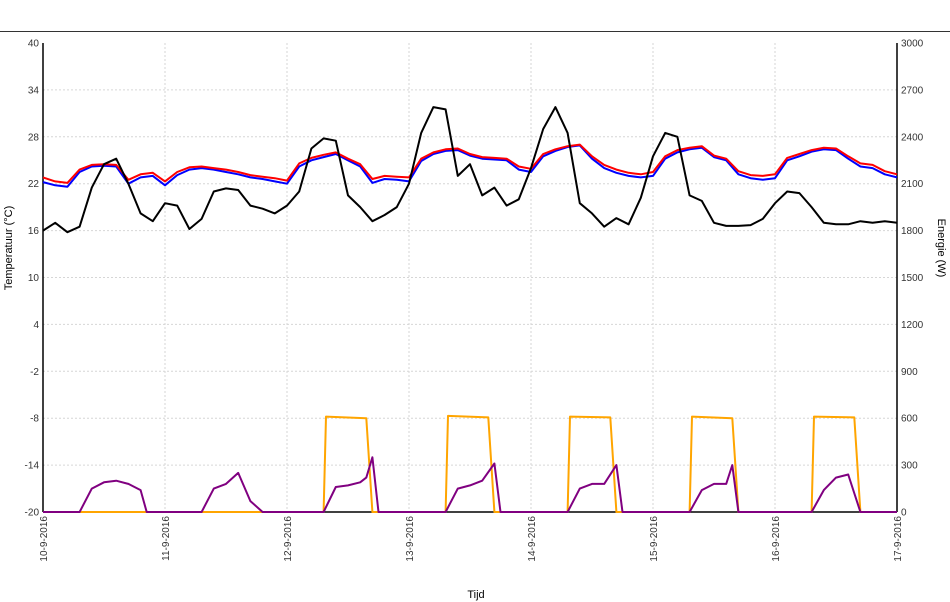 The image size is (950, 602). I want to click on left-y-tick-label: -20, so click(32, 513).